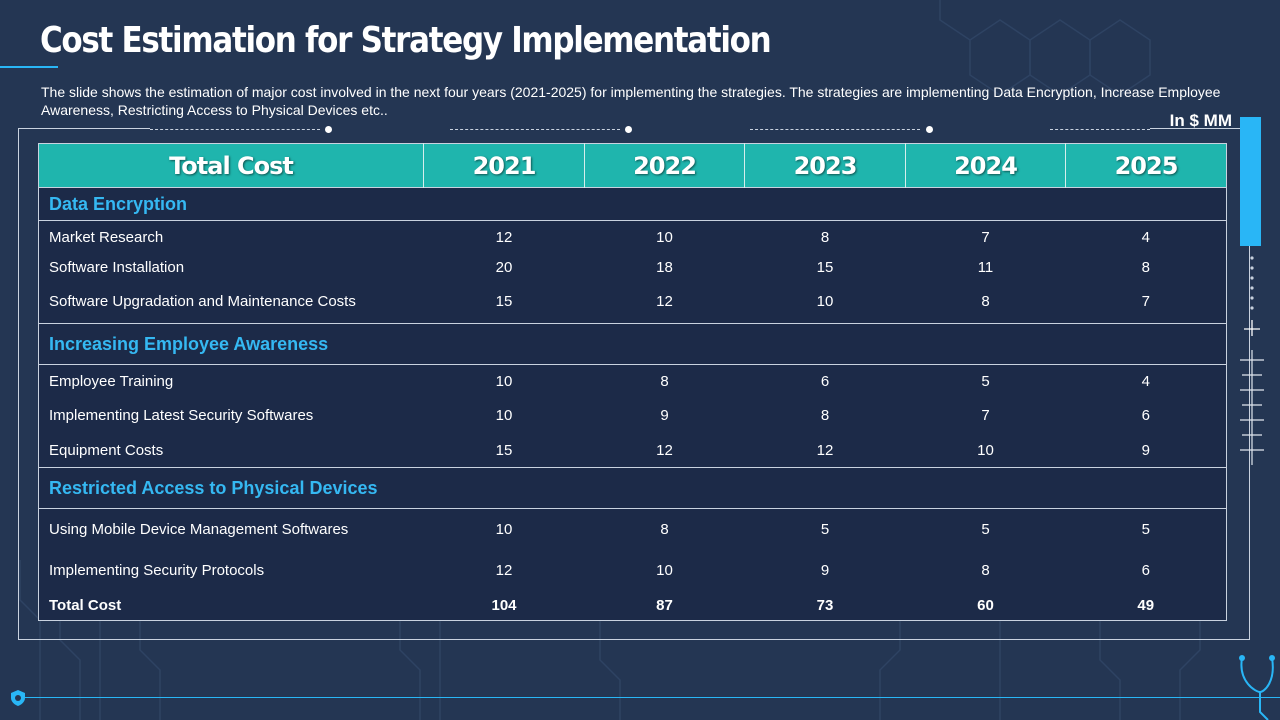 The image size is (1280, 720). I want to click on column-header: 2025, so click(1146, 165).